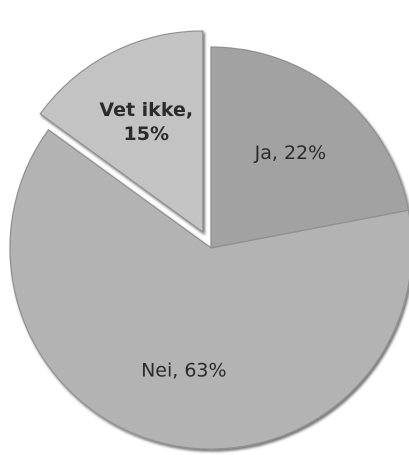 Image resolution: width=409 pixels, height=455 pixels. Describe the element at coordinates (146, 122) in the screenshot. I see `pie-label-vet-ikke: Vet ikke, 15%` at that location.